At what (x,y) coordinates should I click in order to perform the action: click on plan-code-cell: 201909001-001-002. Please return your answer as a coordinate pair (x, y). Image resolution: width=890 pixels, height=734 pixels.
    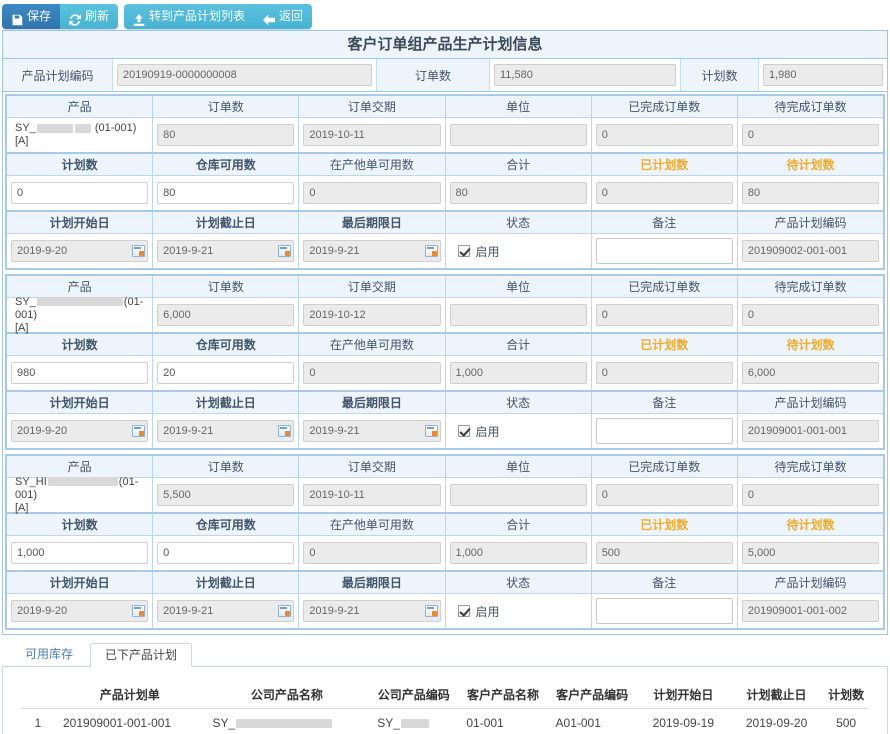
    Looking at the image, I should click on (810, 611).